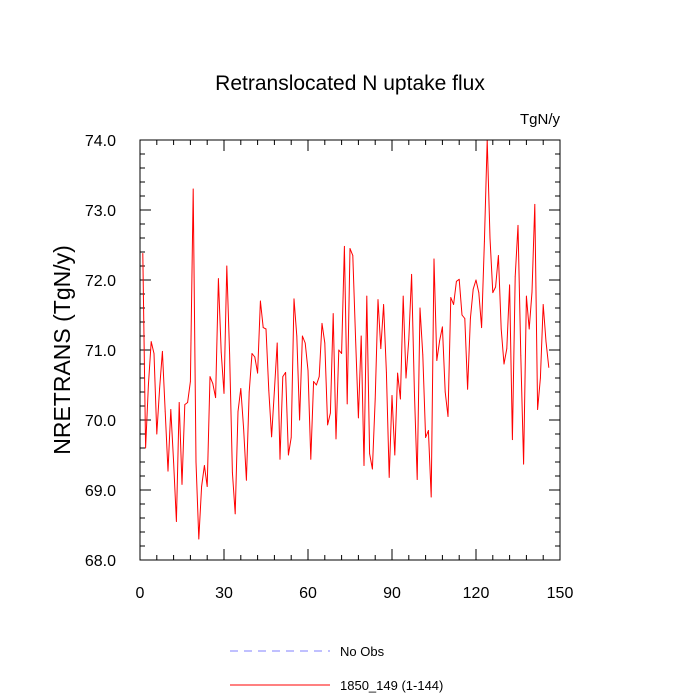 This screenshot has height=700, width=700. I want to click on x-tick-label: 120, so click(476, 593).